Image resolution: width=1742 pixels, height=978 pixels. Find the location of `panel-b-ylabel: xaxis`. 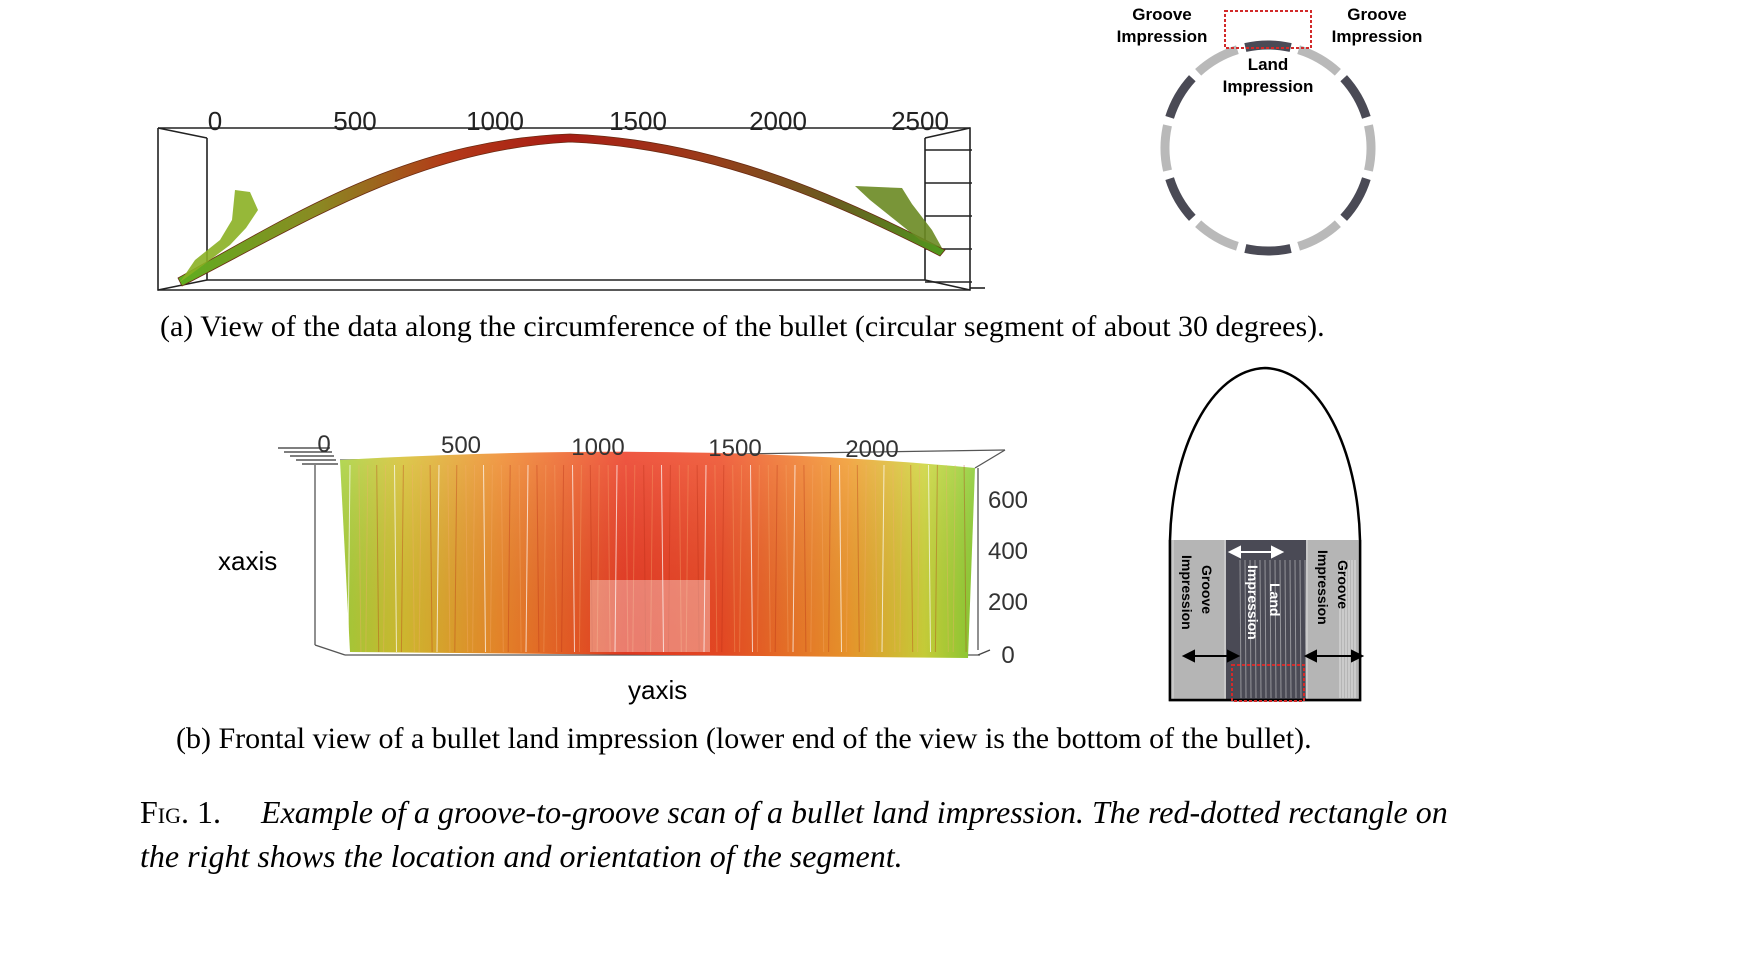

panel-b-ylabel: xaxis is located at coordinates (248, 561).